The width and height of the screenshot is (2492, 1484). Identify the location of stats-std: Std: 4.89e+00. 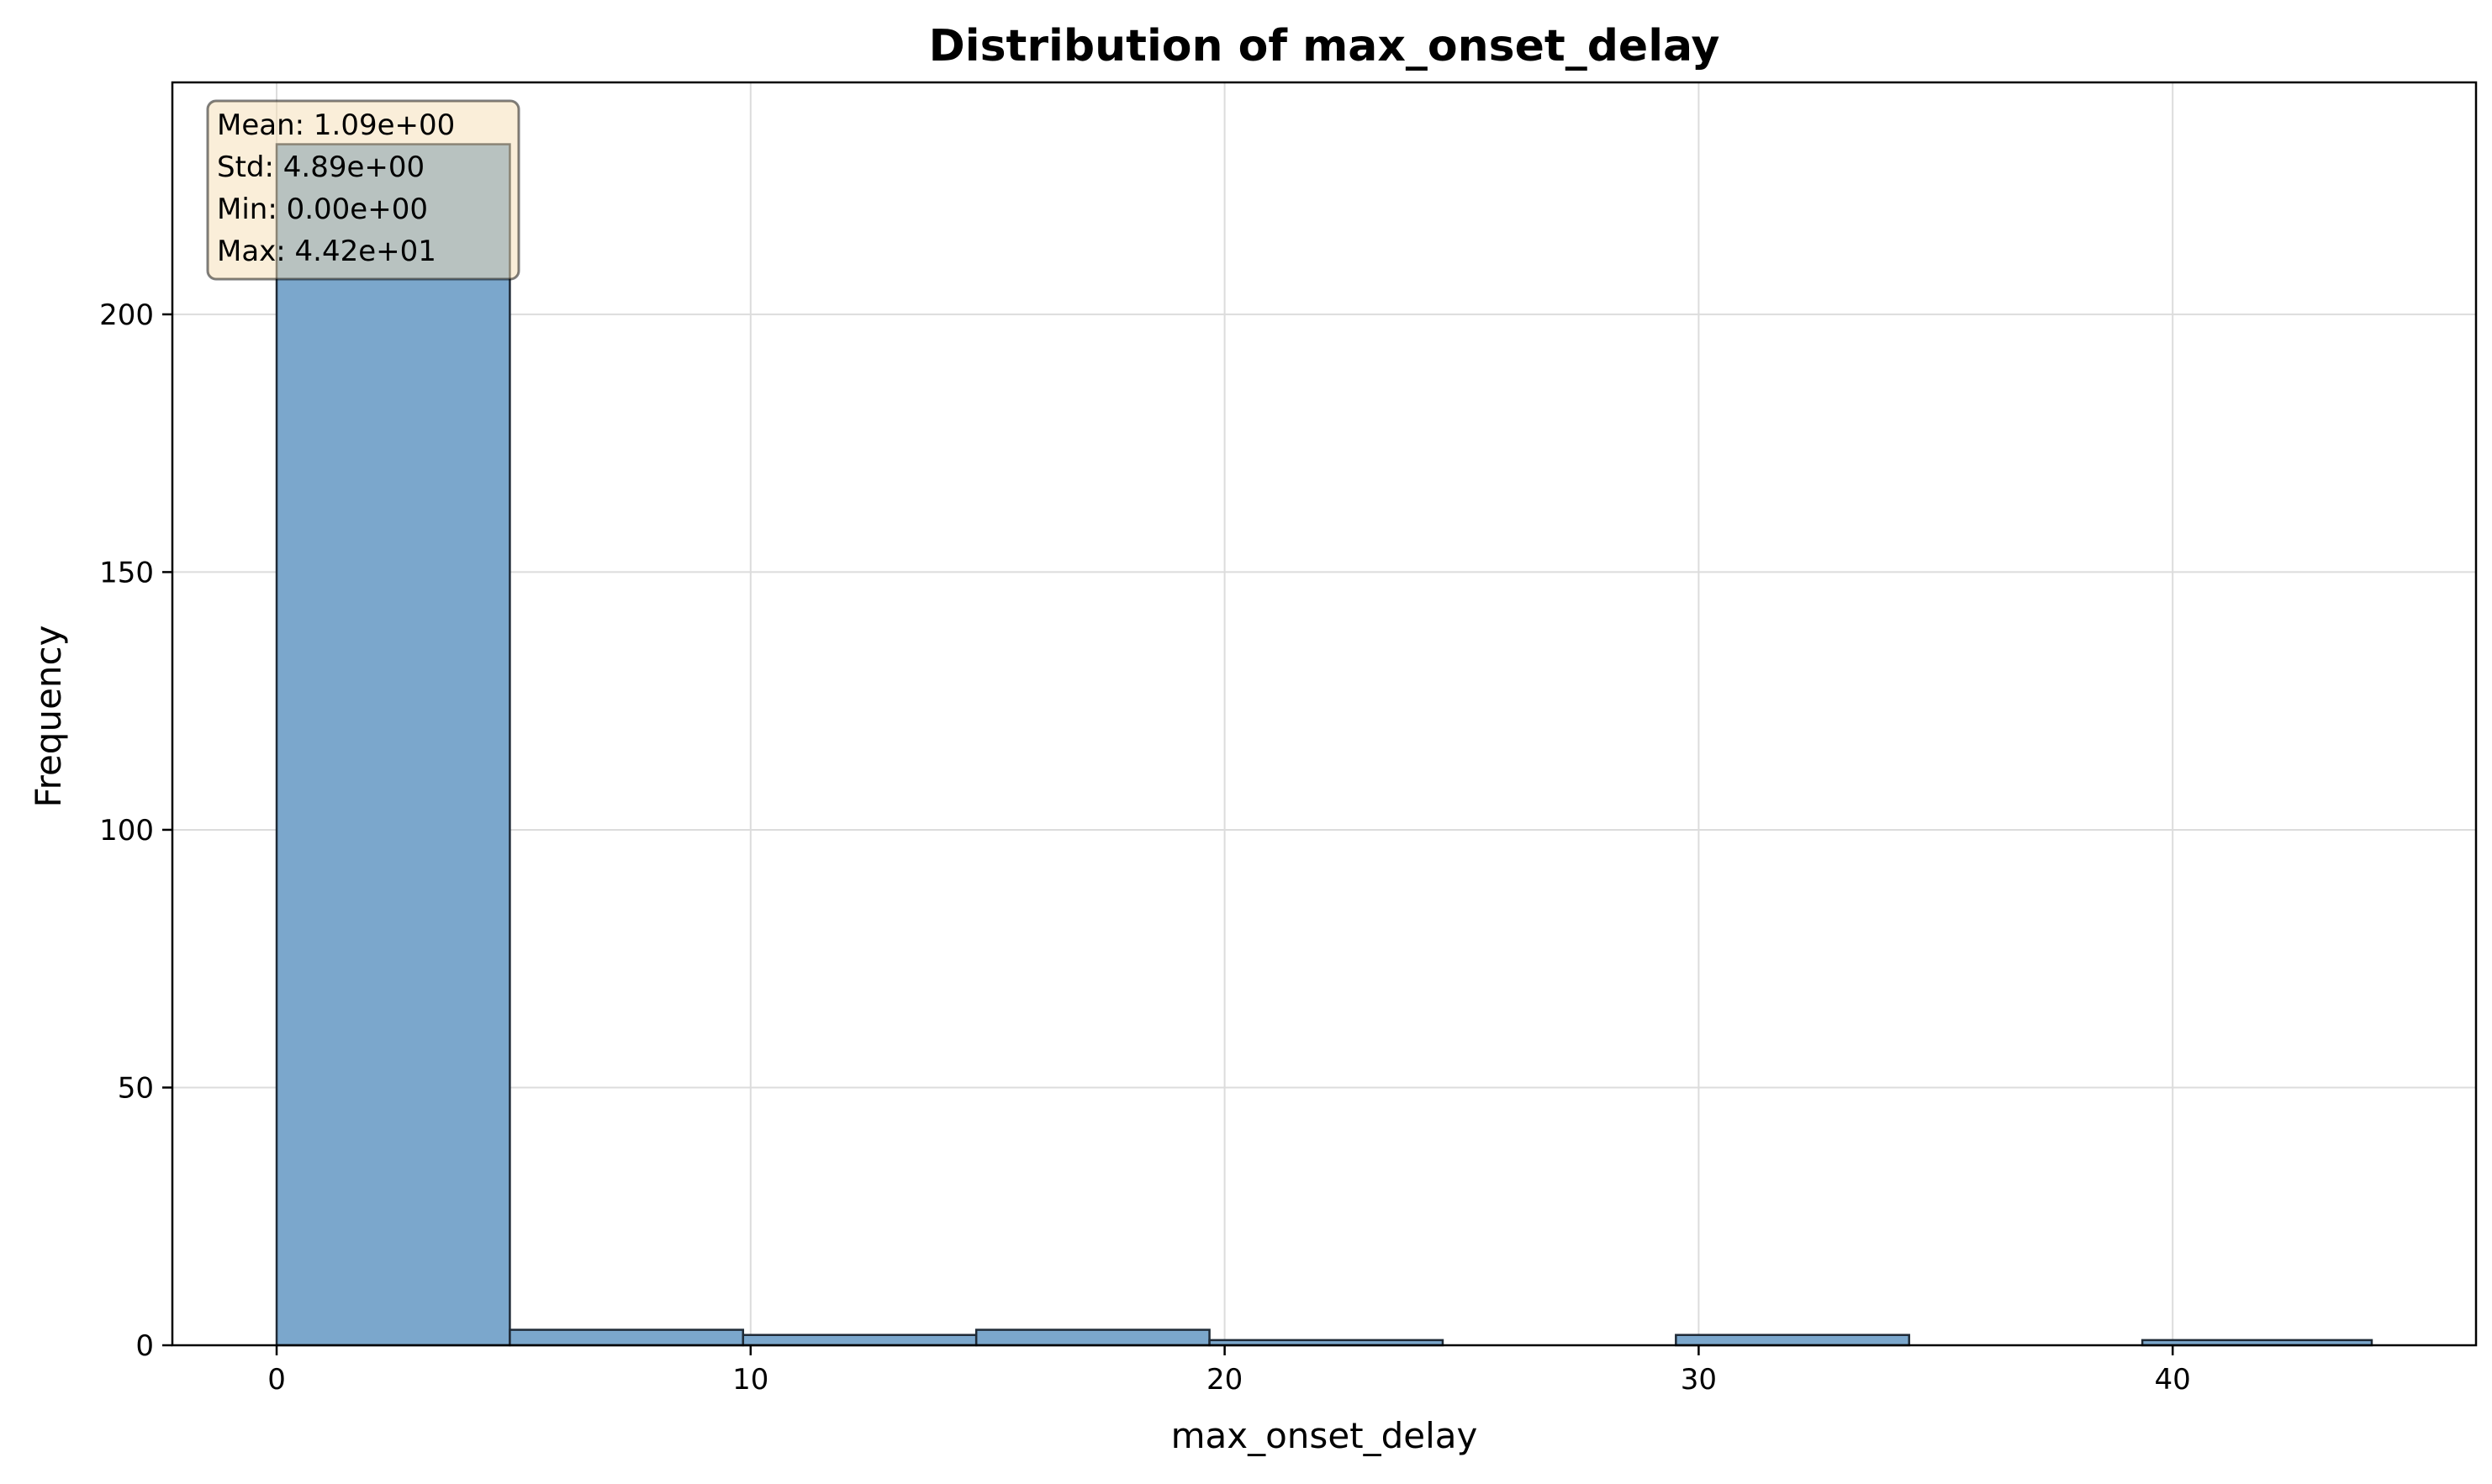
(321, 167).